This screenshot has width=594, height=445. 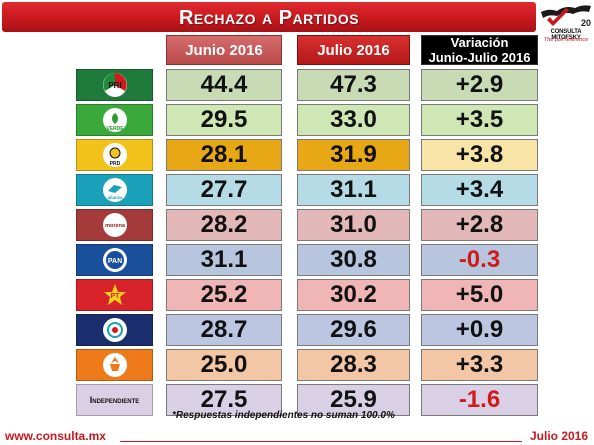 I want to click on table-cell-variacion: +3.8, so click(x=479, y=155).